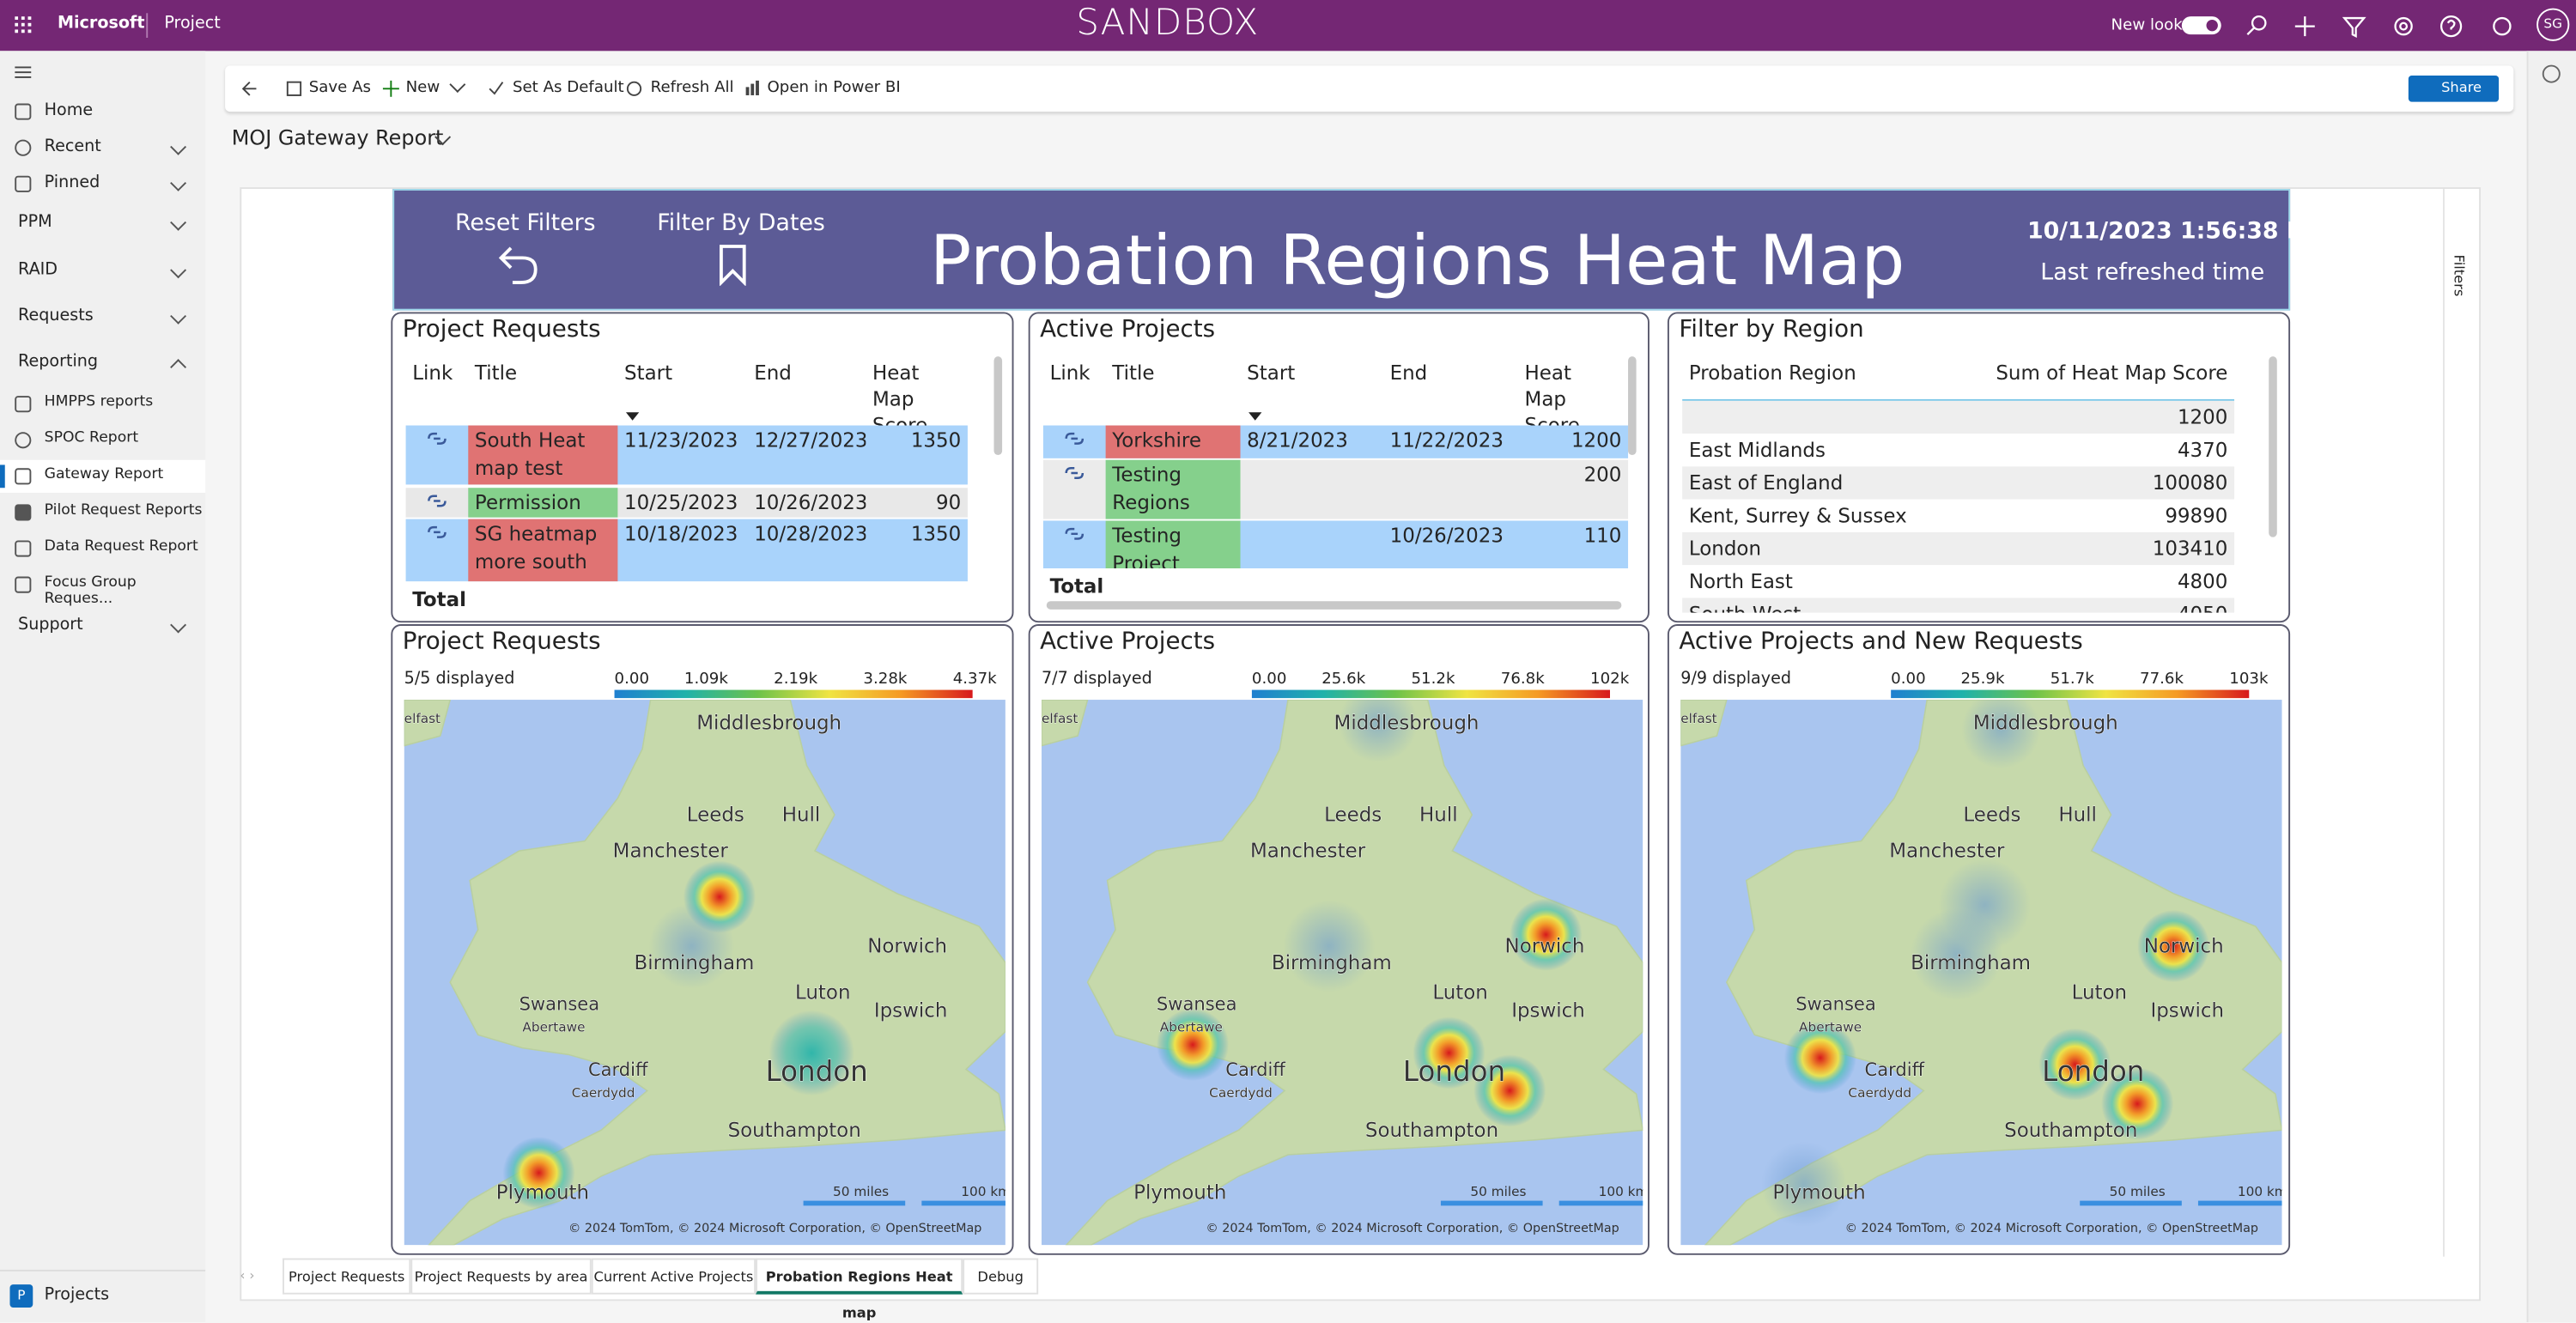 The height and width of the screenshot is (1323, 2576). I want to click on city-label: Abertawe, so click(554, 1027).